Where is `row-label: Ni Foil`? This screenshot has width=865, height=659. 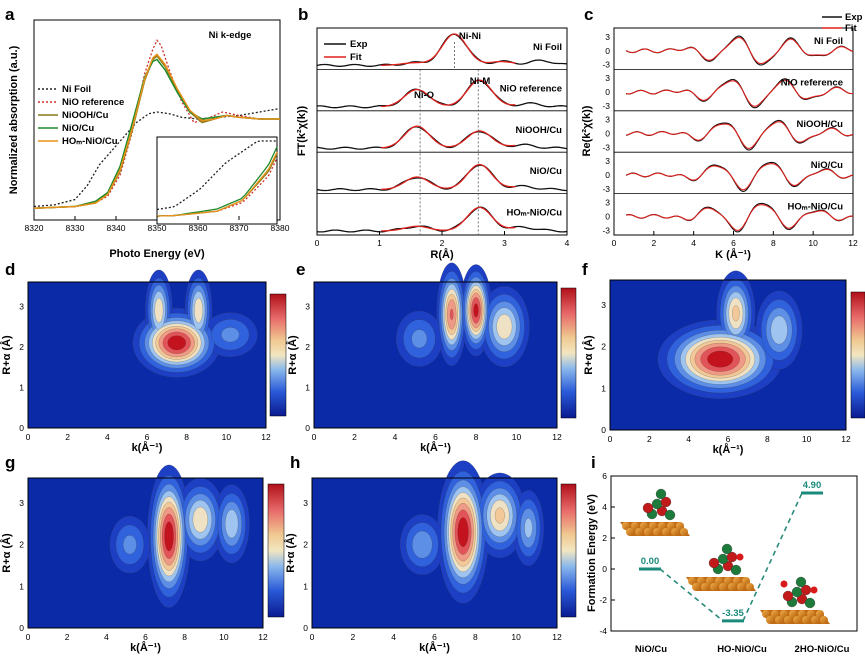 row-label: Ni Foil is located at coordinates (828, 41).